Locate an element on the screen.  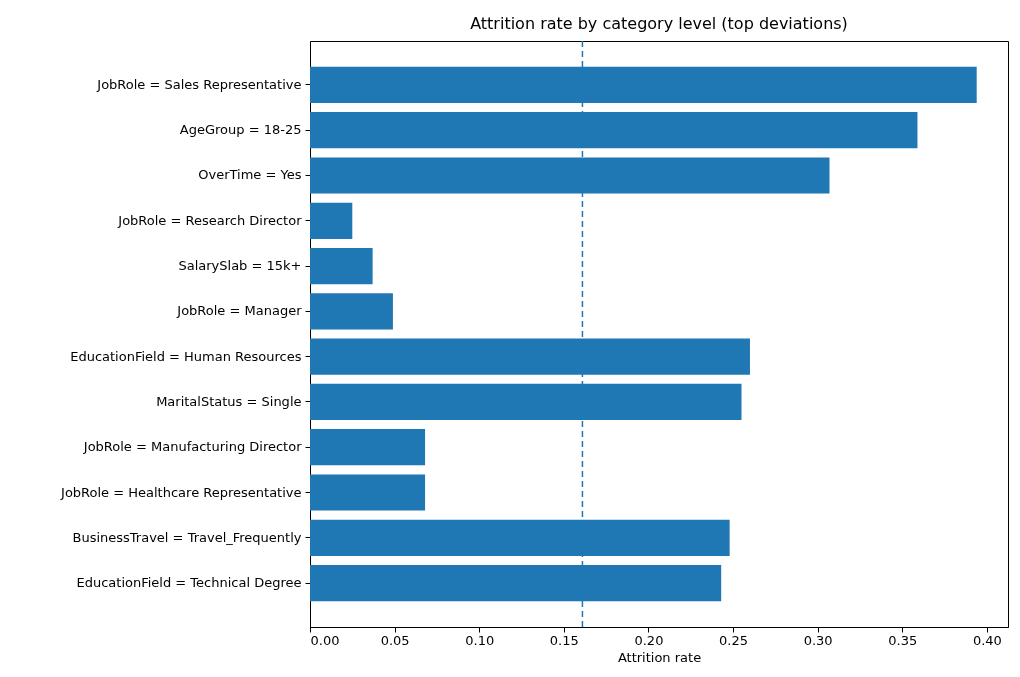
y-tick-label: EducationField = Technical Degree is located at coordinates (189, 583).